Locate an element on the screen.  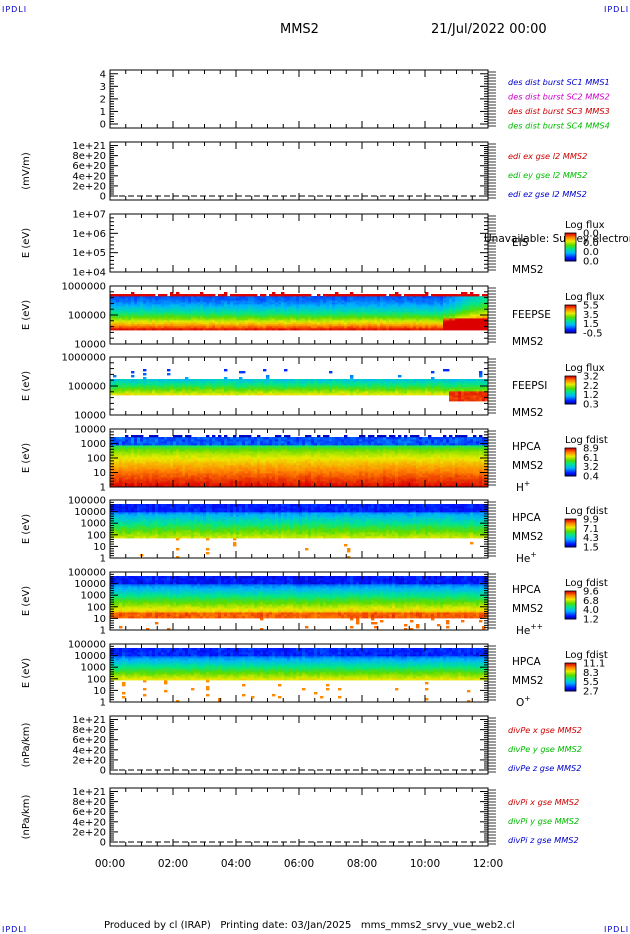
y-tick-label: 10000 is located at coordinates (90, 416).